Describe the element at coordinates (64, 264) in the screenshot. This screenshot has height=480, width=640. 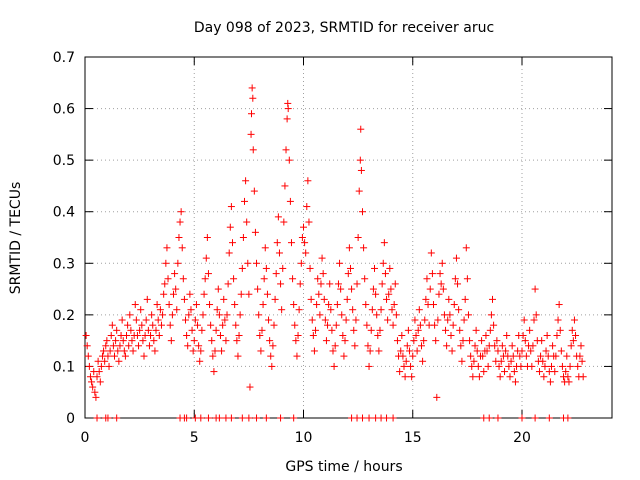
I see `y-tick-label: 0.3` at that location.